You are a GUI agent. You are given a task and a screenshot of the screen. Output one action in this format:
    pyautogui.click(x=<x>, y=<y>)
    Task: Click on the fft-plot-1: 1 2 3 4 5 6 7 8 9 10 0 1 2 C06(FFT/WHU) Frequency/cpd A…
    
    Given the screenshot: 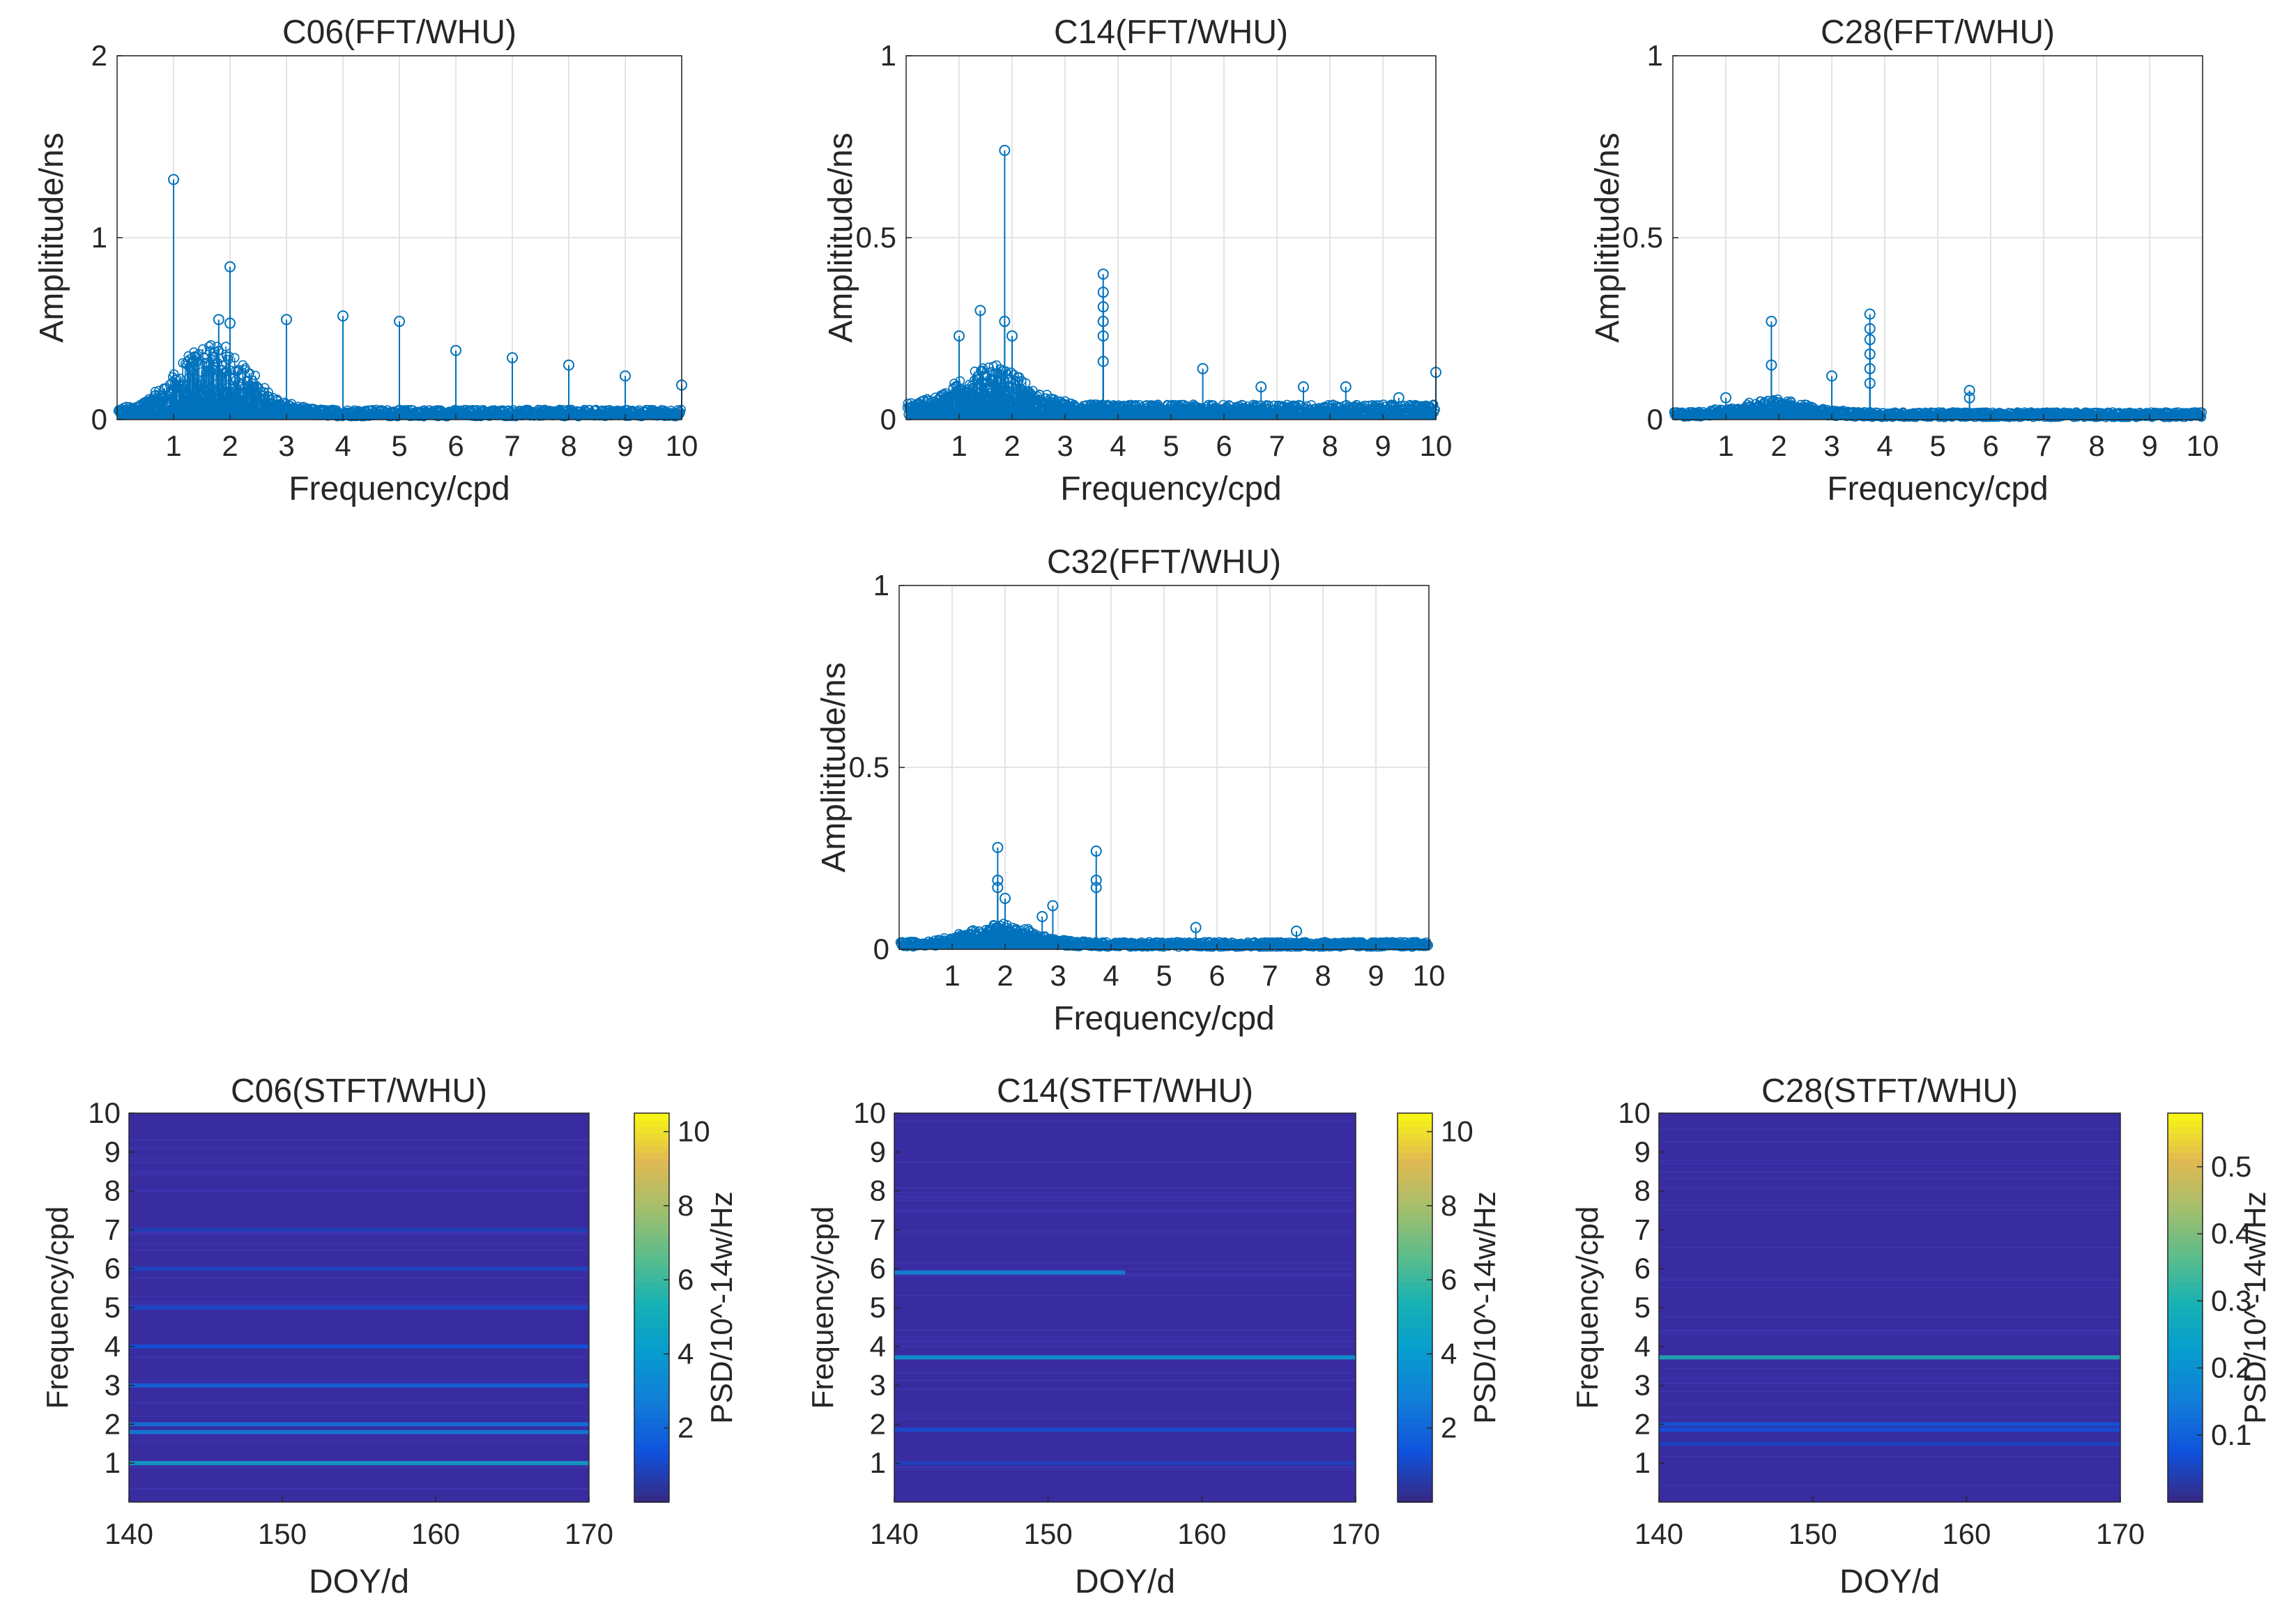 What is the action you would take?
    pyautogui.click(x=365, y=260)
    